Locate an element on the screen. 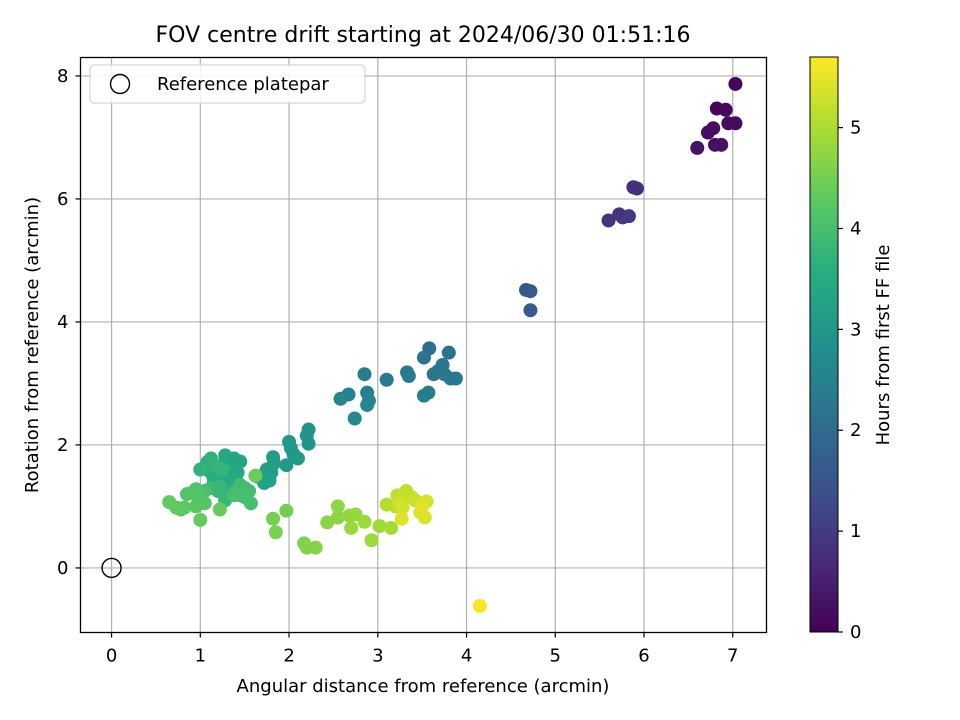 The width and height of the screenshot is (960, 720). colorbar-tick-label: 1 is located at coordinates (855, 531).